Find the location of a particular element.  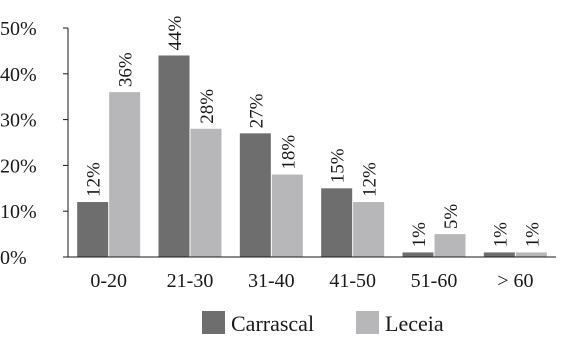

y-tick-label: 0% is located at coordinates (13, 258).